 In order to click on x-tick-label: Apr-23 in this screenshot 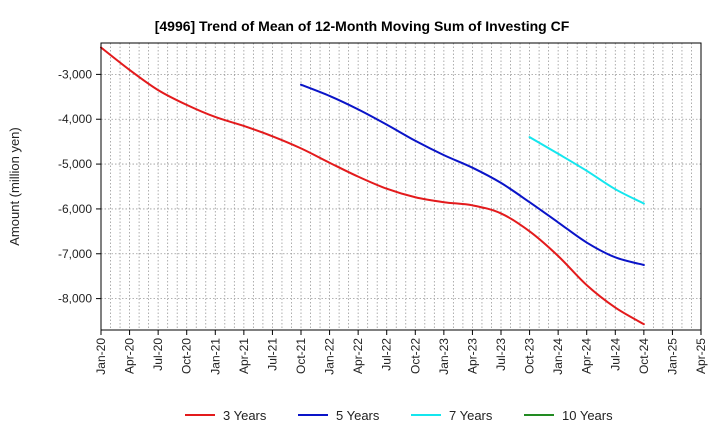, I will do `click(472, 356)`.